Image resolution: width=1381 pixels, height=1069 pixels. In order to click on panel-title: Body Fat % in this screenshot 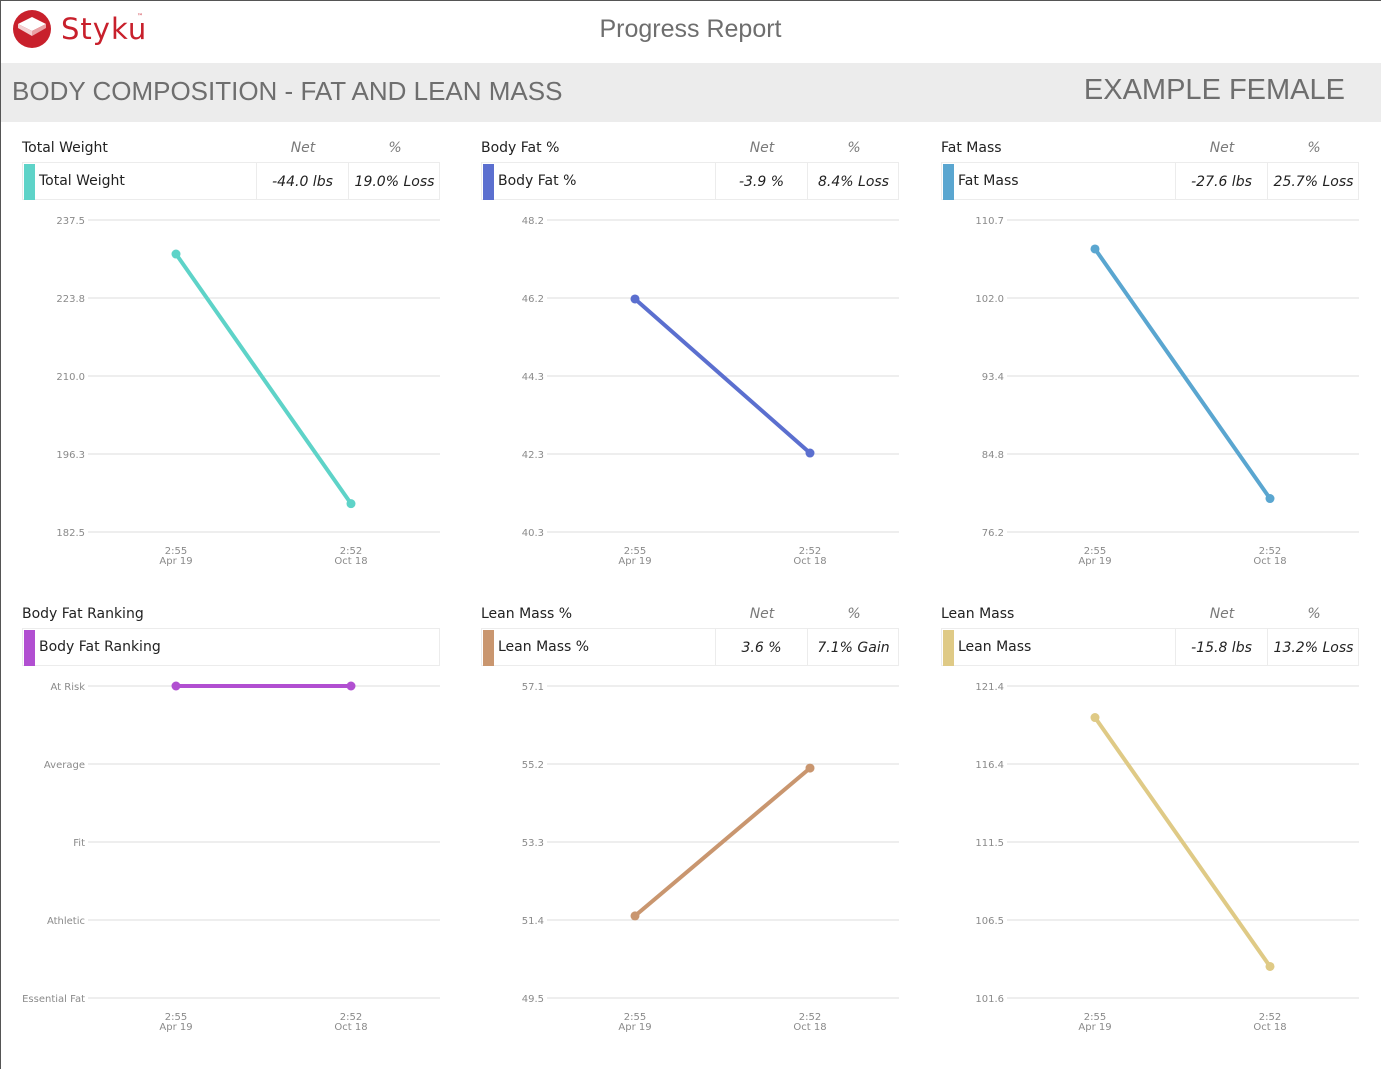, I will do `click(520, 148)`.